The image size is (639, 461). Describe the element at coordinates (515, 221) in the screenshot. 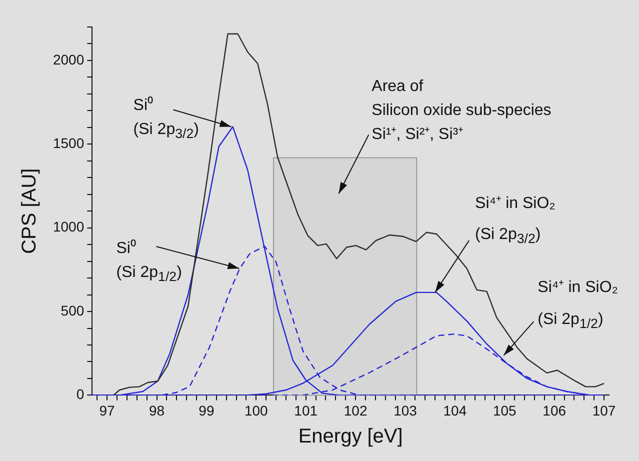

I see `annotation: Si⁴⁺ in SiO₂ (Si 2p$_{3/2}$)` at that location.